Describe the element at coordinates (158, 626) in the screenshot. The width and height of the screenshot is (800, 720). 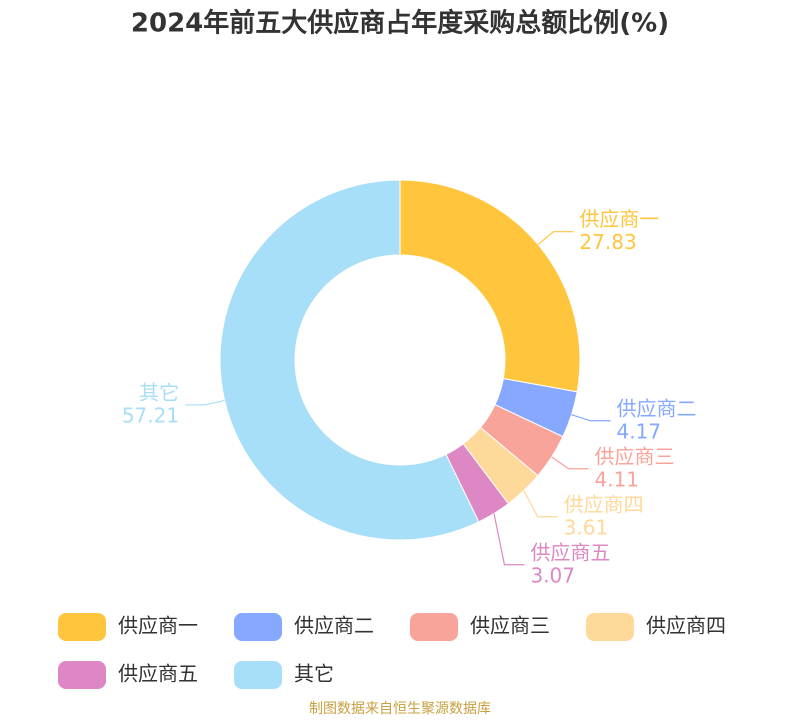
I see `legend-label: 供应商一` at that location.